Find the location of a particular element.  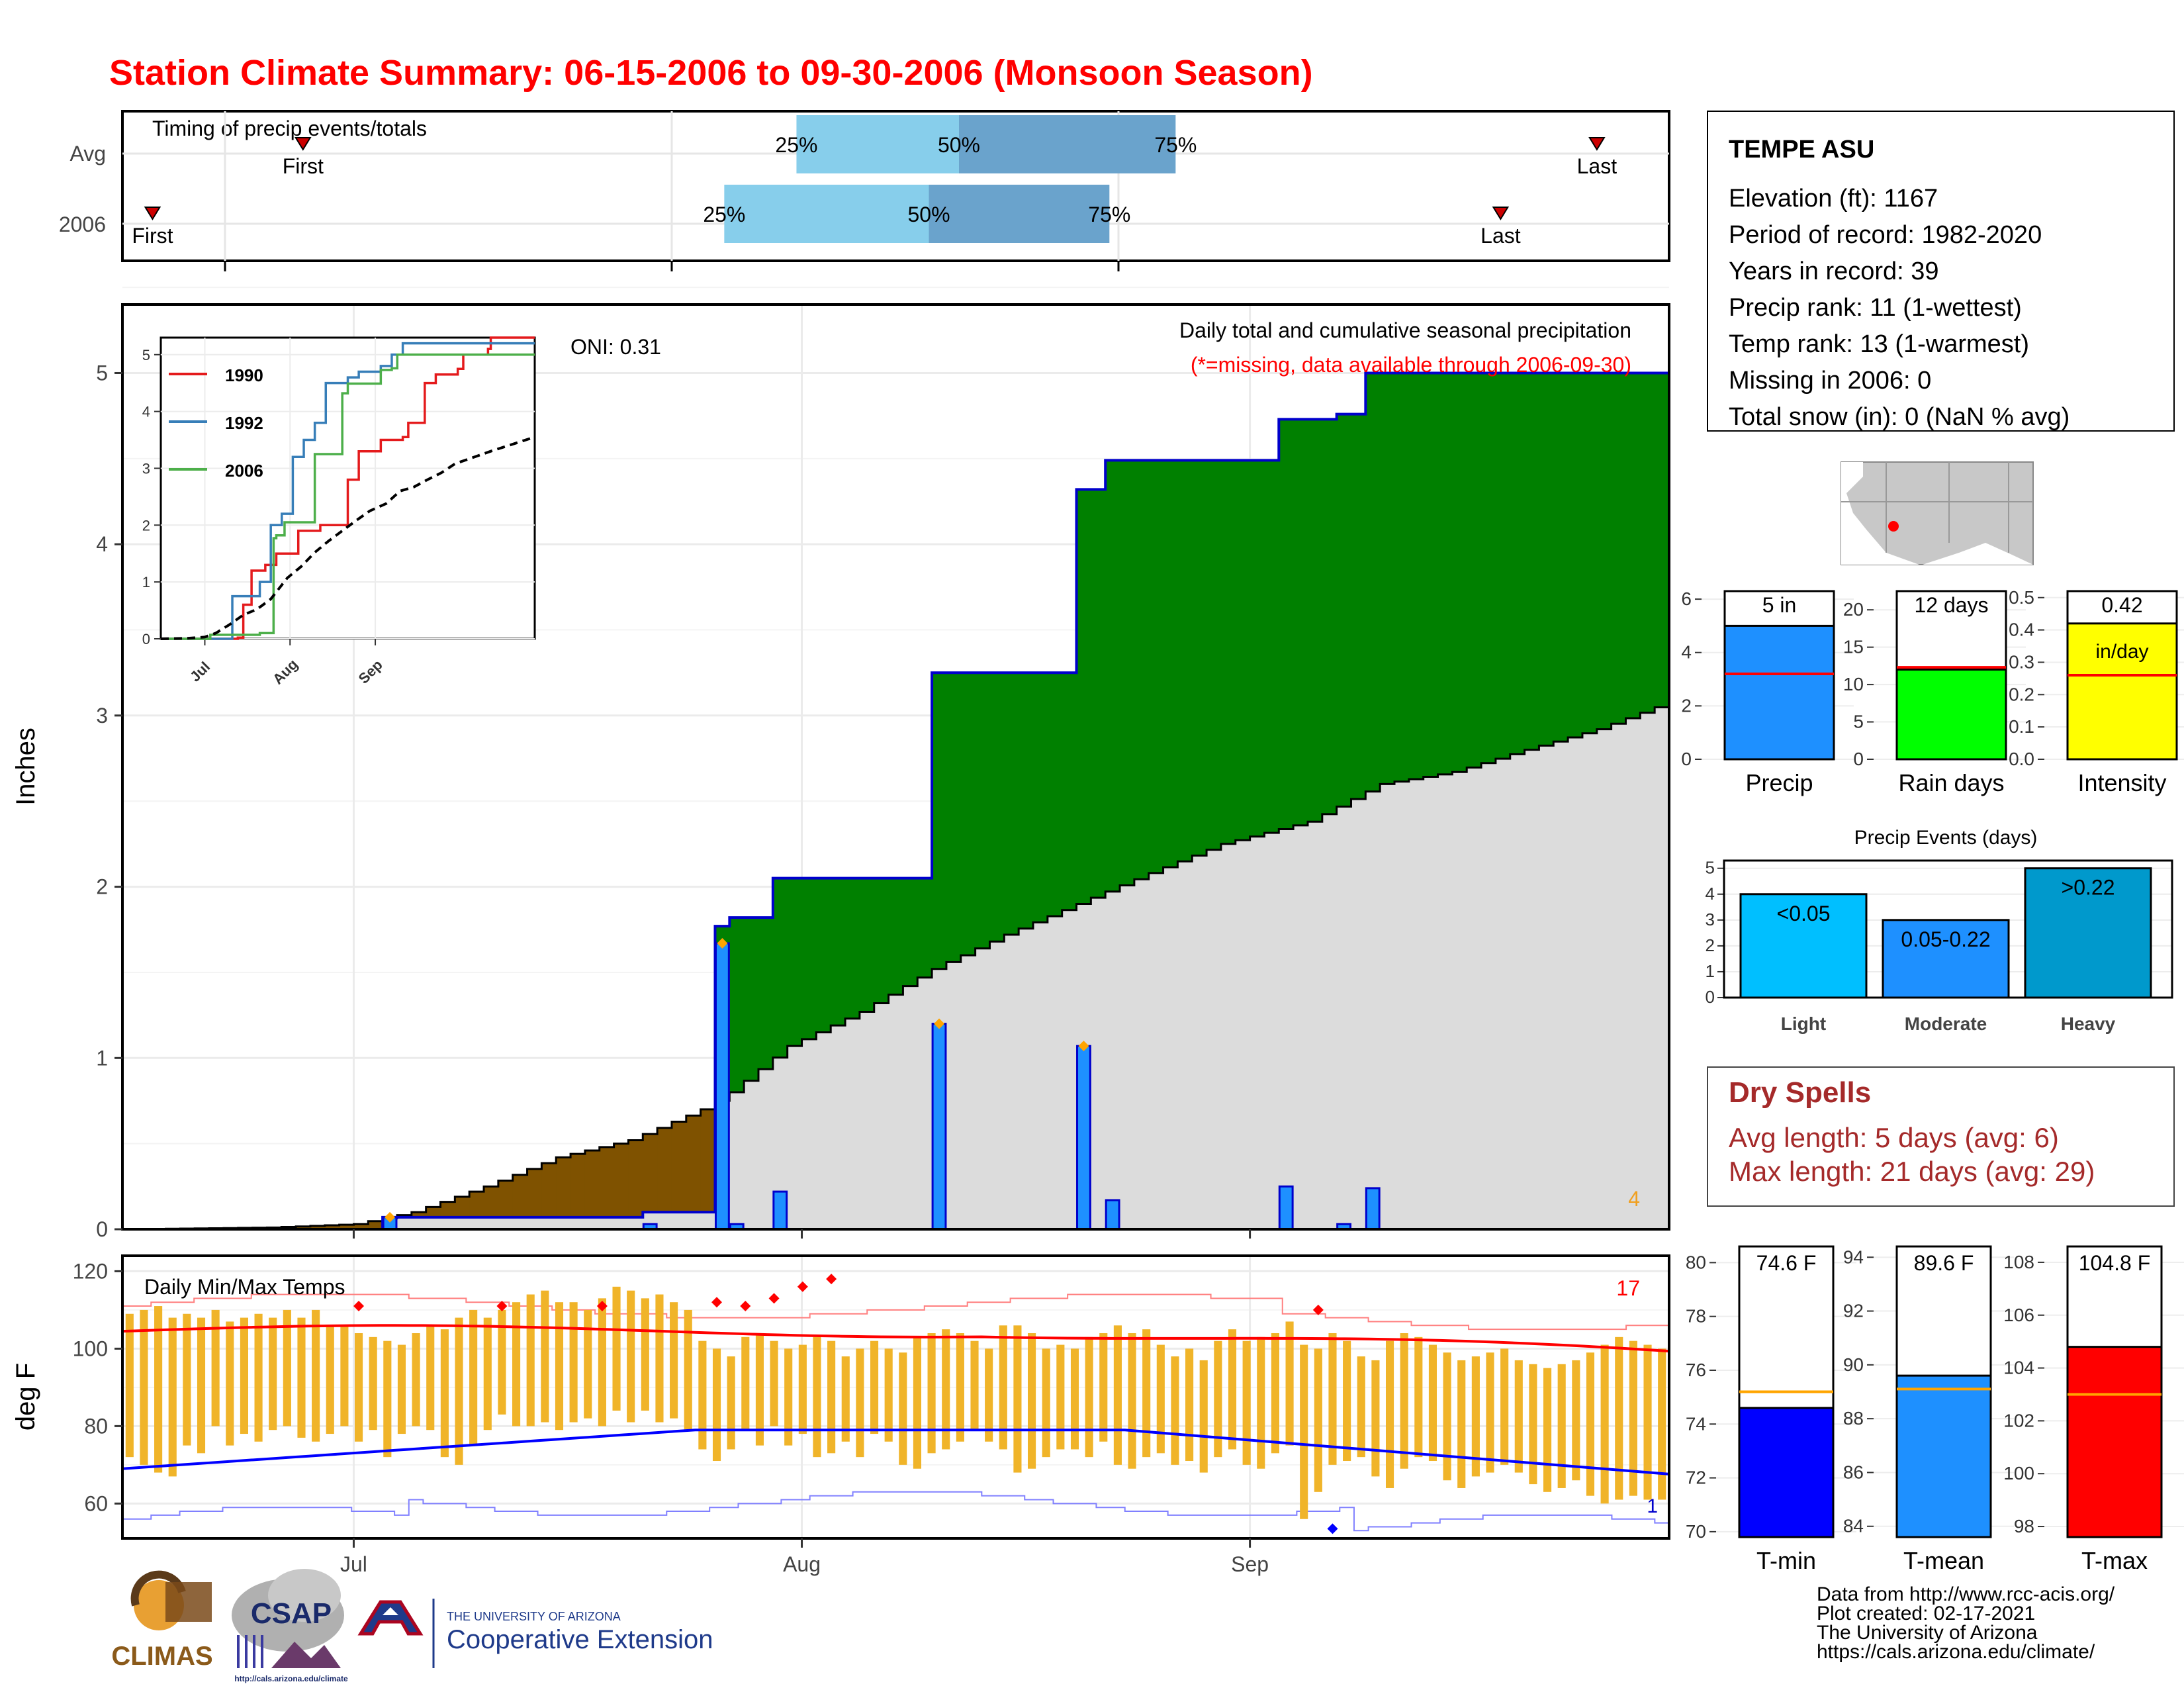

dry-spells-title: Dry Spells is located at coordinates (1800, 1092).